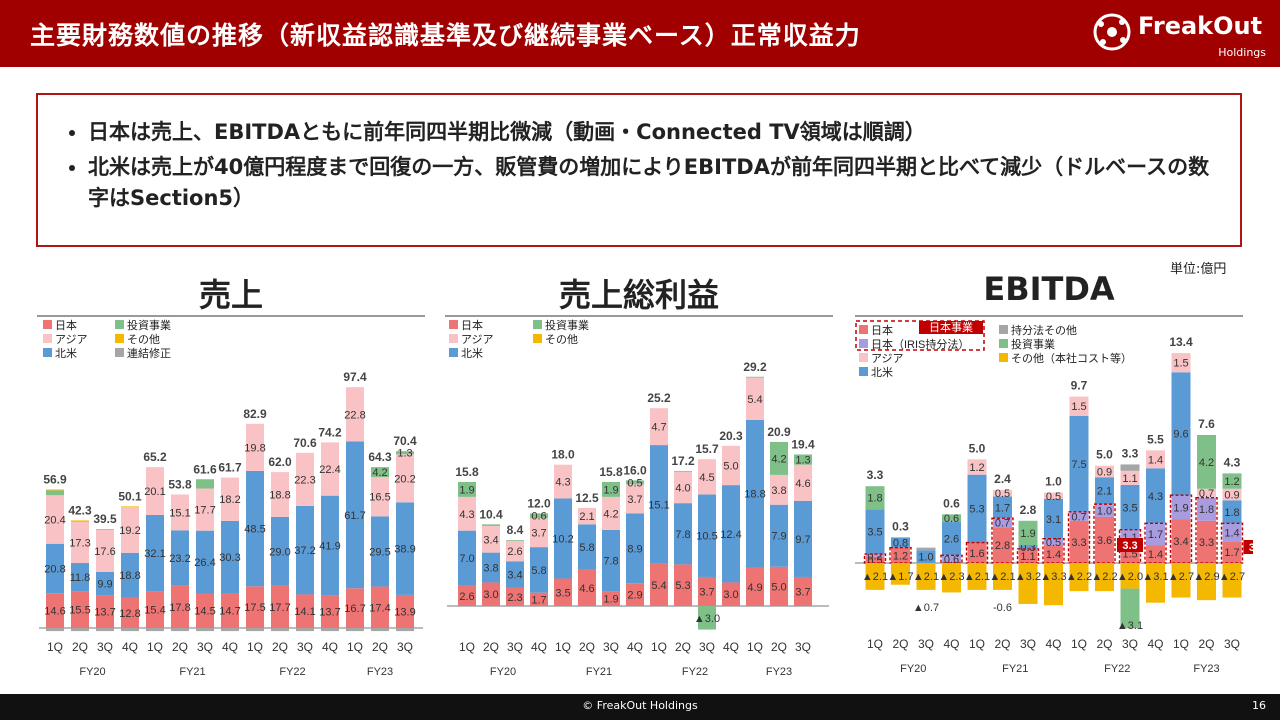 The image size is (1280, 720). Describe the element at coordinates (105, 647) in the screenshot. I see `x-tick-label: 3Q` at that location.